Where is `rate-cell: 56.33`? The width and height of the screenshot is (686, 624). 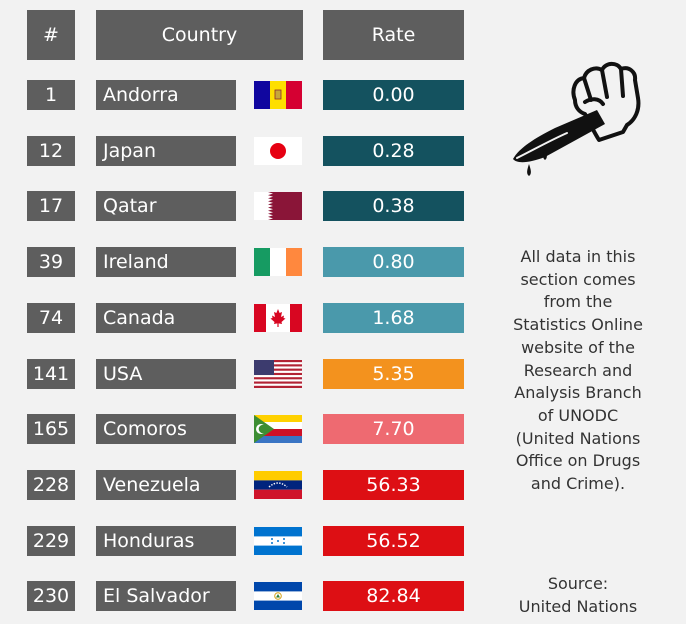
rate-cell: 56.33 is located at coordinates (393, 485).